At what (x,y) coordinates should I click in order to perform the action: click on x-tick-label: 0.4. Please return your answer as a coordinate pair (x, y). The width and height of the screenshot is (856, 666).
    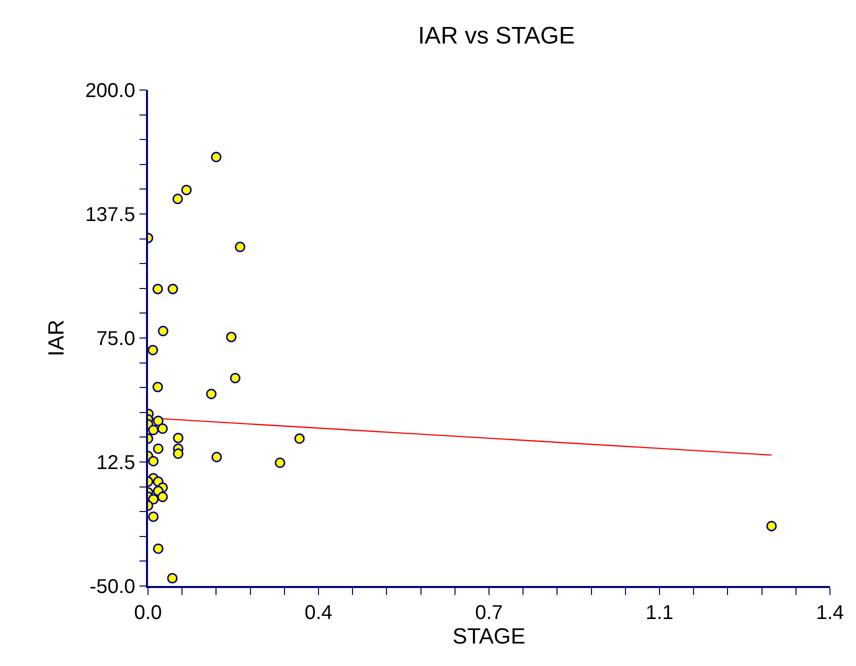
    Looking at the image, I should click on (318, 613).